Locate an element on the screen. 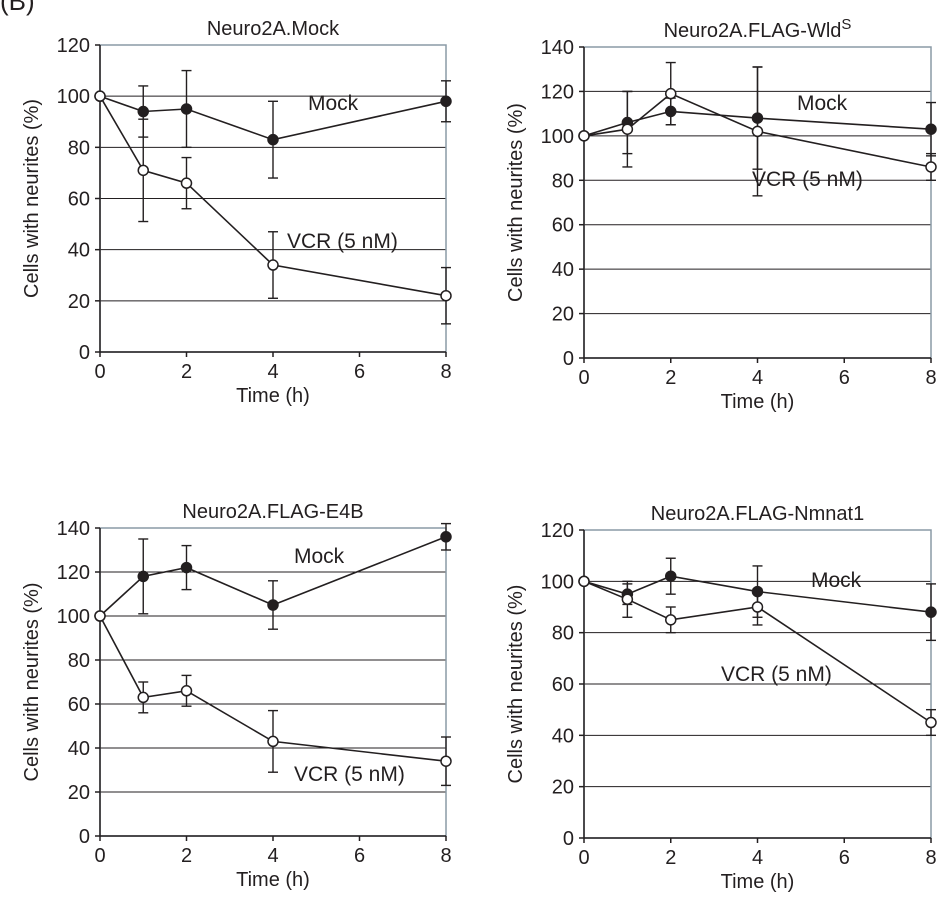 The image size is (939, 911). panel-label: (B) is located at coordinates (17, 8).